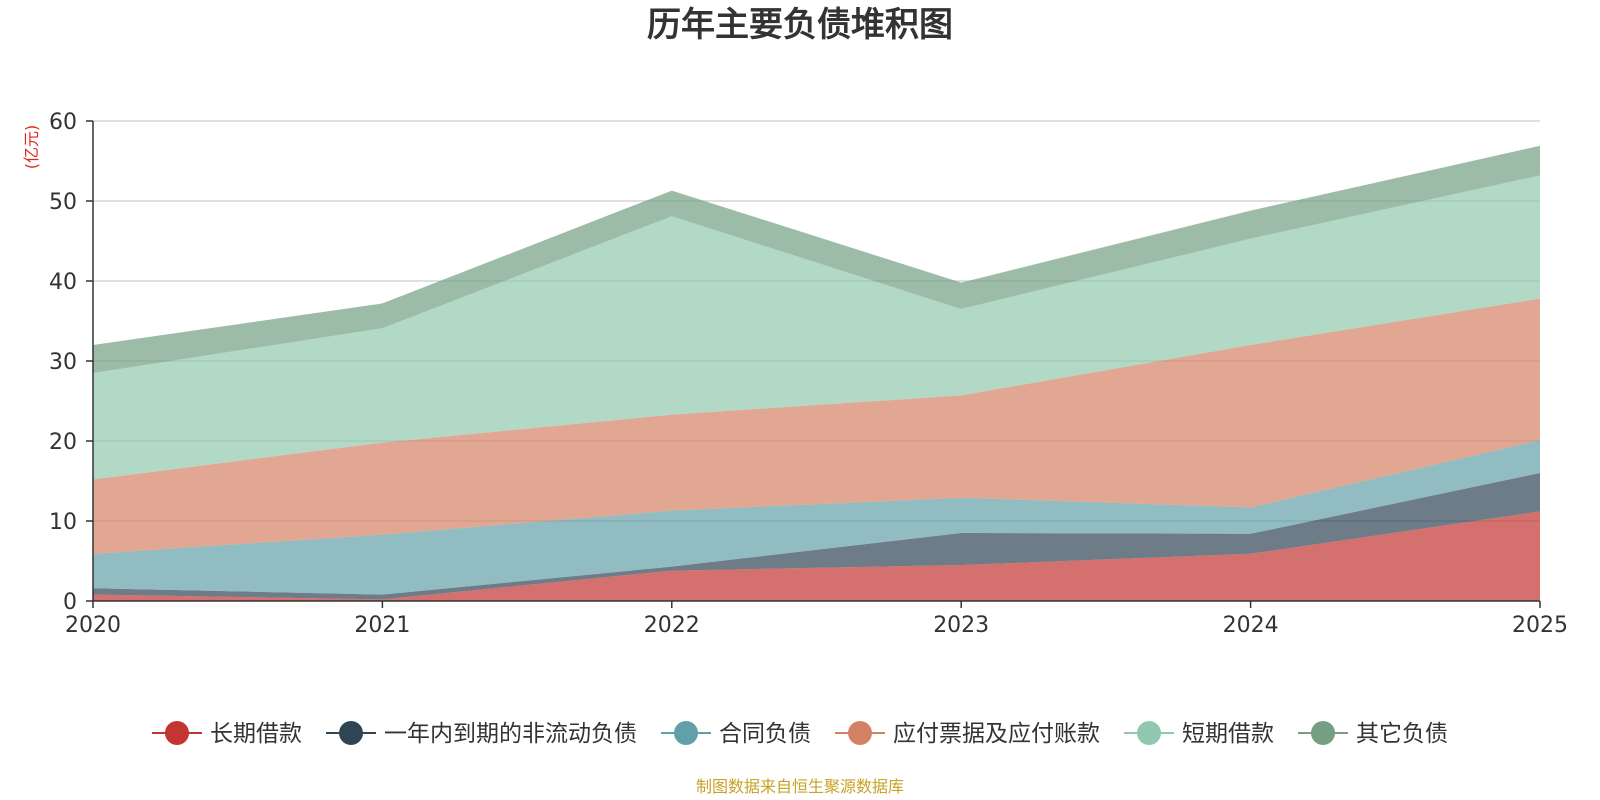 This screenshot has width=1600, height=800. Describe the element at coordinates (672, 625) in the screenshot. I see `x-tick-label: 2022` at that location.